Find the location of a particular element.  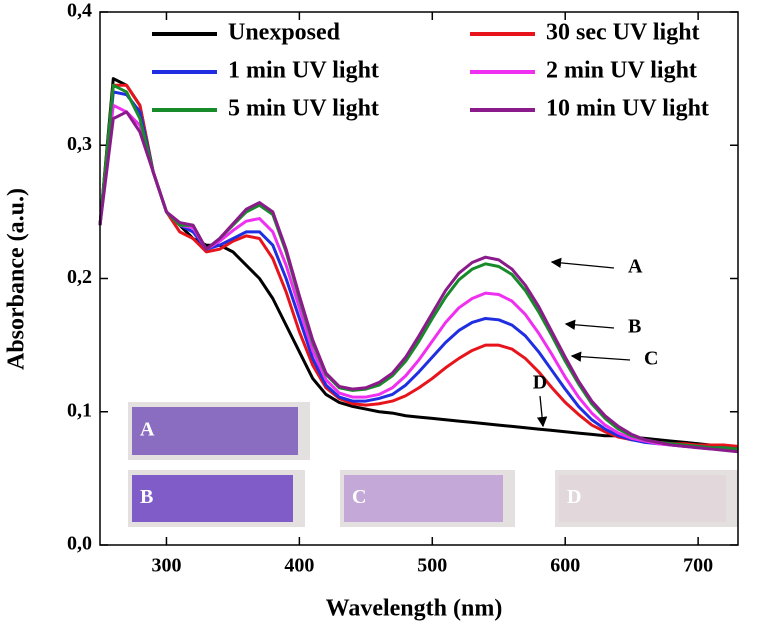

legend-label: 2 min UV light is located at coordinates (621, 71).